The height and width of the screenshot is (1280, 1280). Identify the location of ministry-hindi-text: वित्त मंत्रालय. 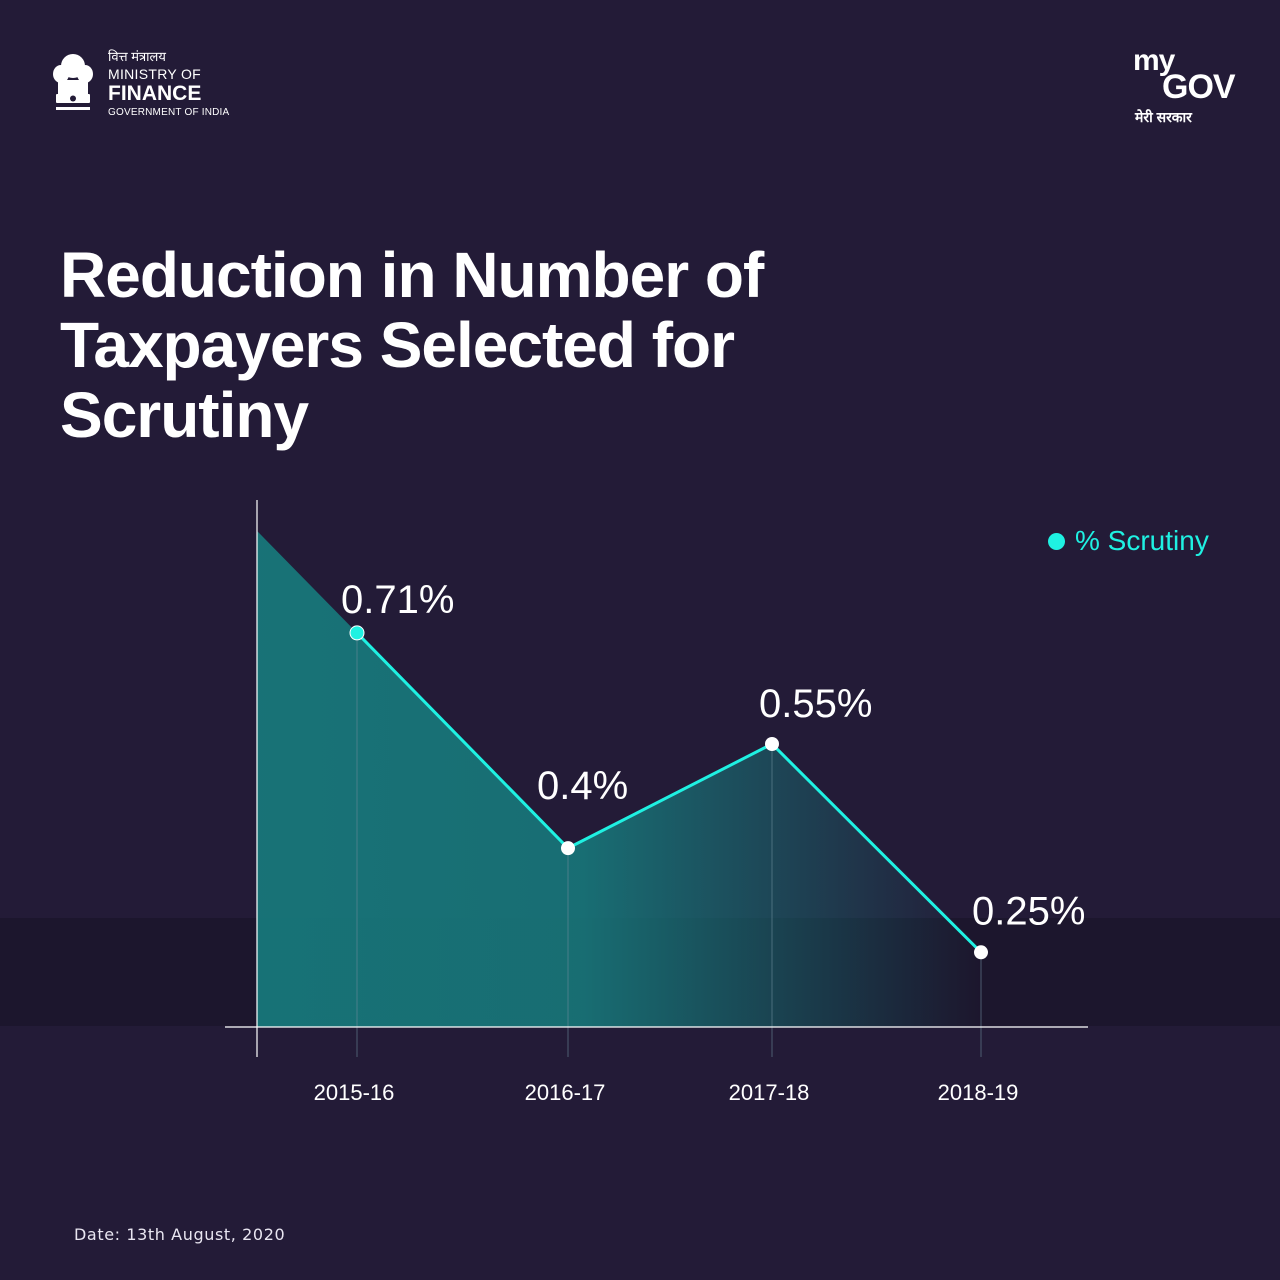
(137, 56).